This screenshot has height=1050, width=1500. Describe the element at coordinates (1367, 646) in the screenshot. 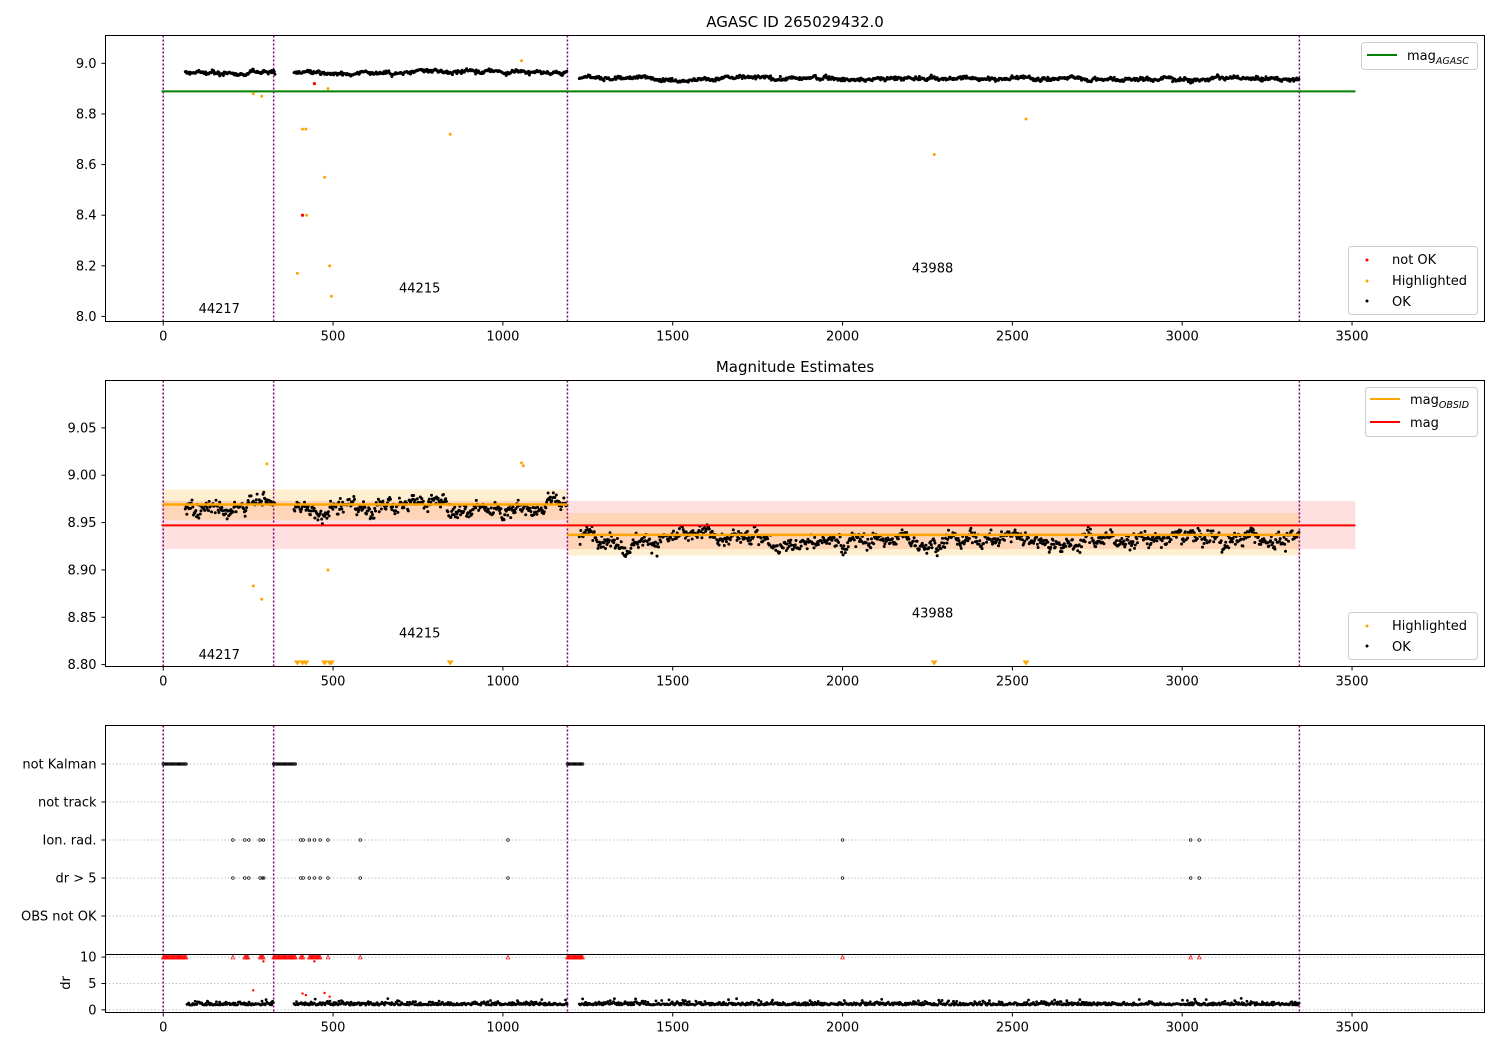

I see `legend-ok-marker` at that location.